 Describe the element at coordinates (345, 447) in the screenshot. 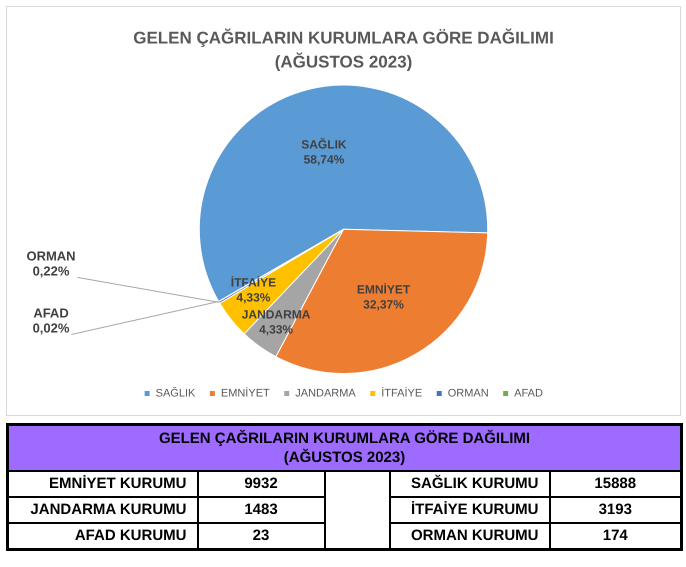

I see `text: GELEN ÇAĞRILARIN KURUMLARA GÖRE DAĞILIMI (AĞUSTOS 2023)` at that location.